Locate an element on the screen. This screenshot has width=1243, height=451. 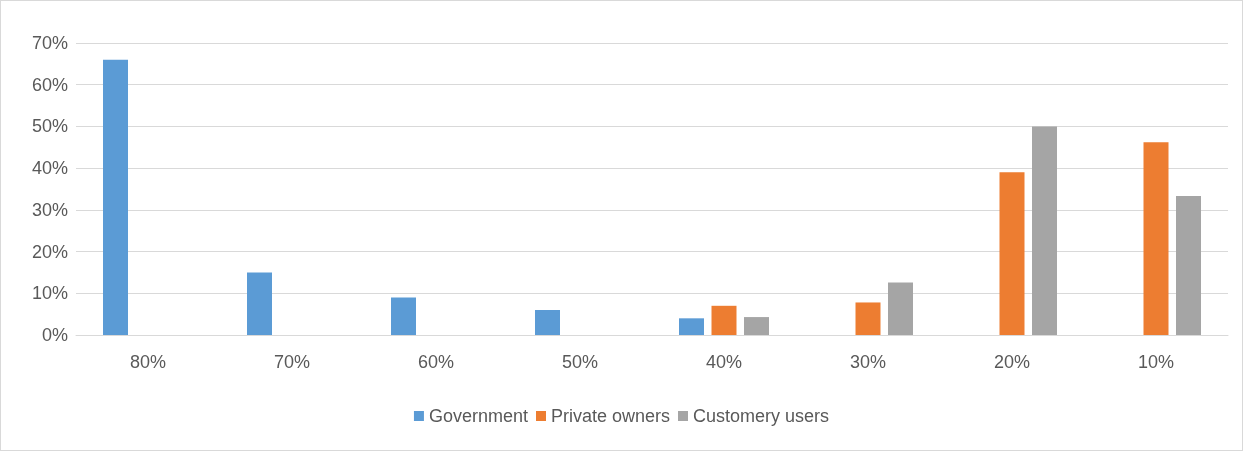
y-tick-label: 0% is located at coordinates (54, 335).